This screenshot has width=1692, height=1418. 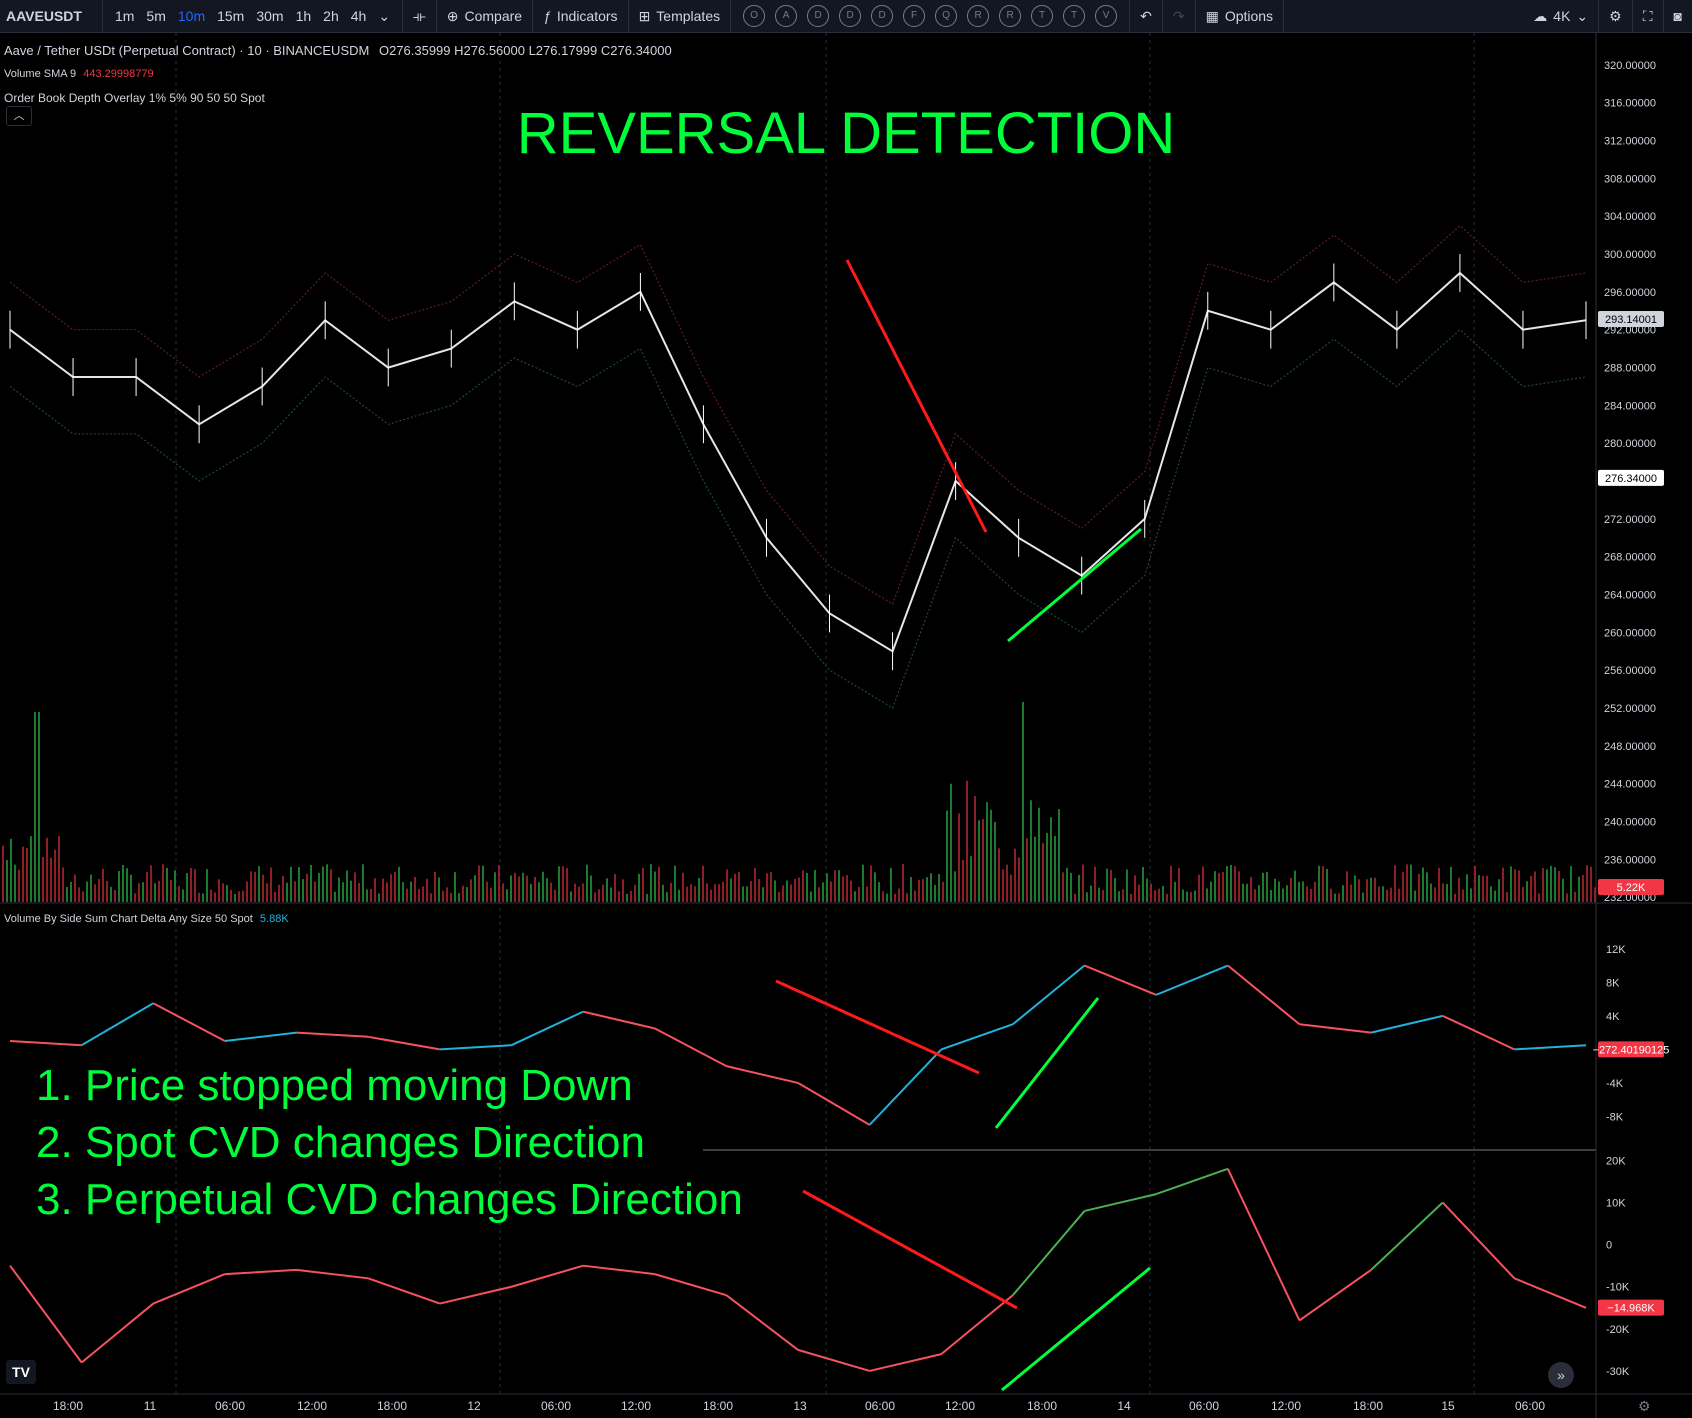 I want to click on timeframe-5m: 5m, so click(x=156, y=16).